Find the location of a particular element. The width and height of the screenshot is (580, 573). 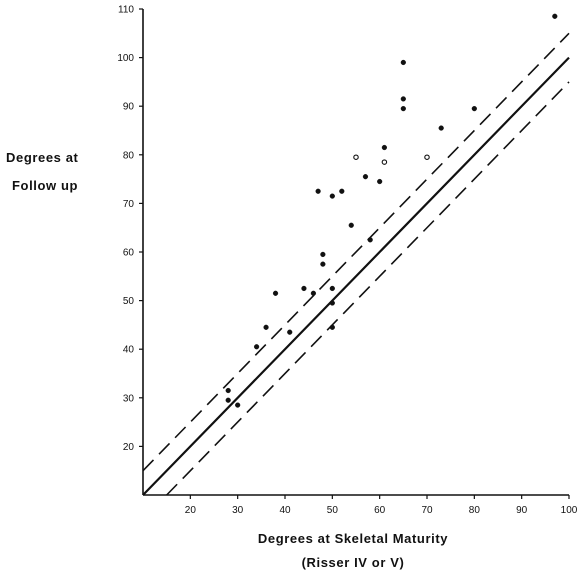

y-tick-label: 70 is located at coordinates (129, 204).